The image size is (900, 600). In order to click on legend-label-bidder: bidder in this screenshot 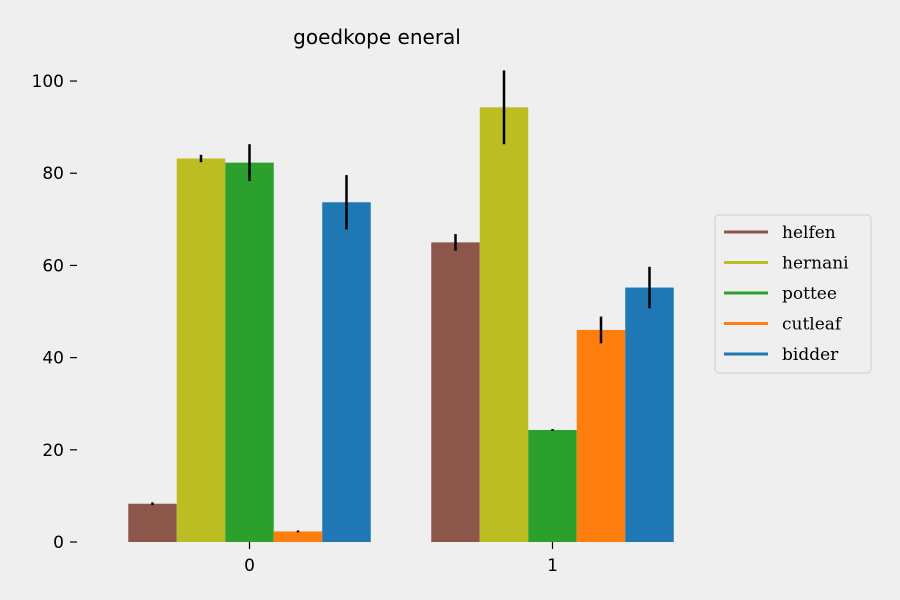, I will do `click(810, 355)`.